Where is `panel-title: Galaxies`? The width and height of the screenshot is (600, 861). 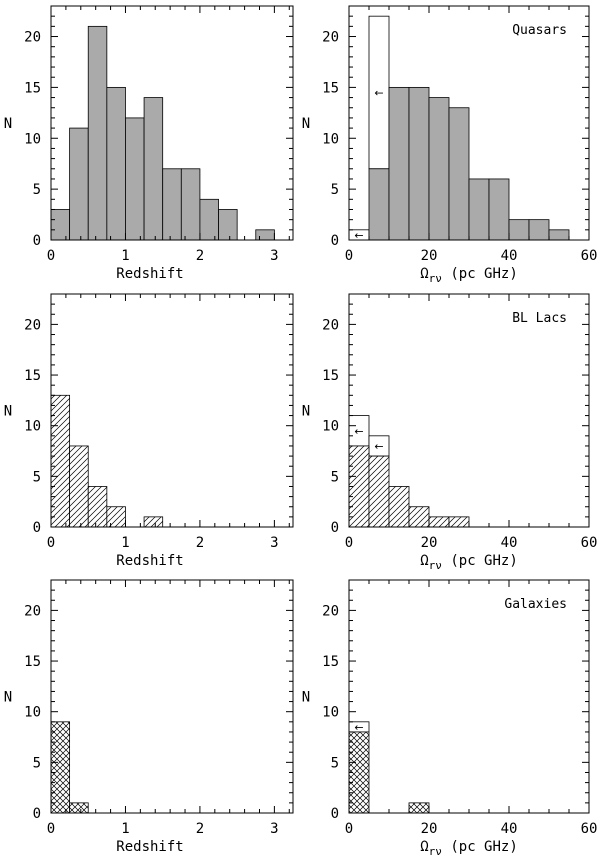 panel-title: Galaxies is located at coordinates (535, 604).